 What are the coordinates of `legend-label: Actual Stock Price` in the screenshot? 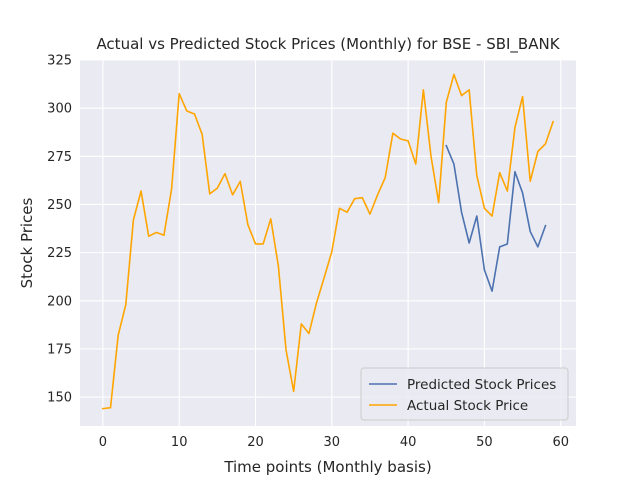 It's located at (467, 406).